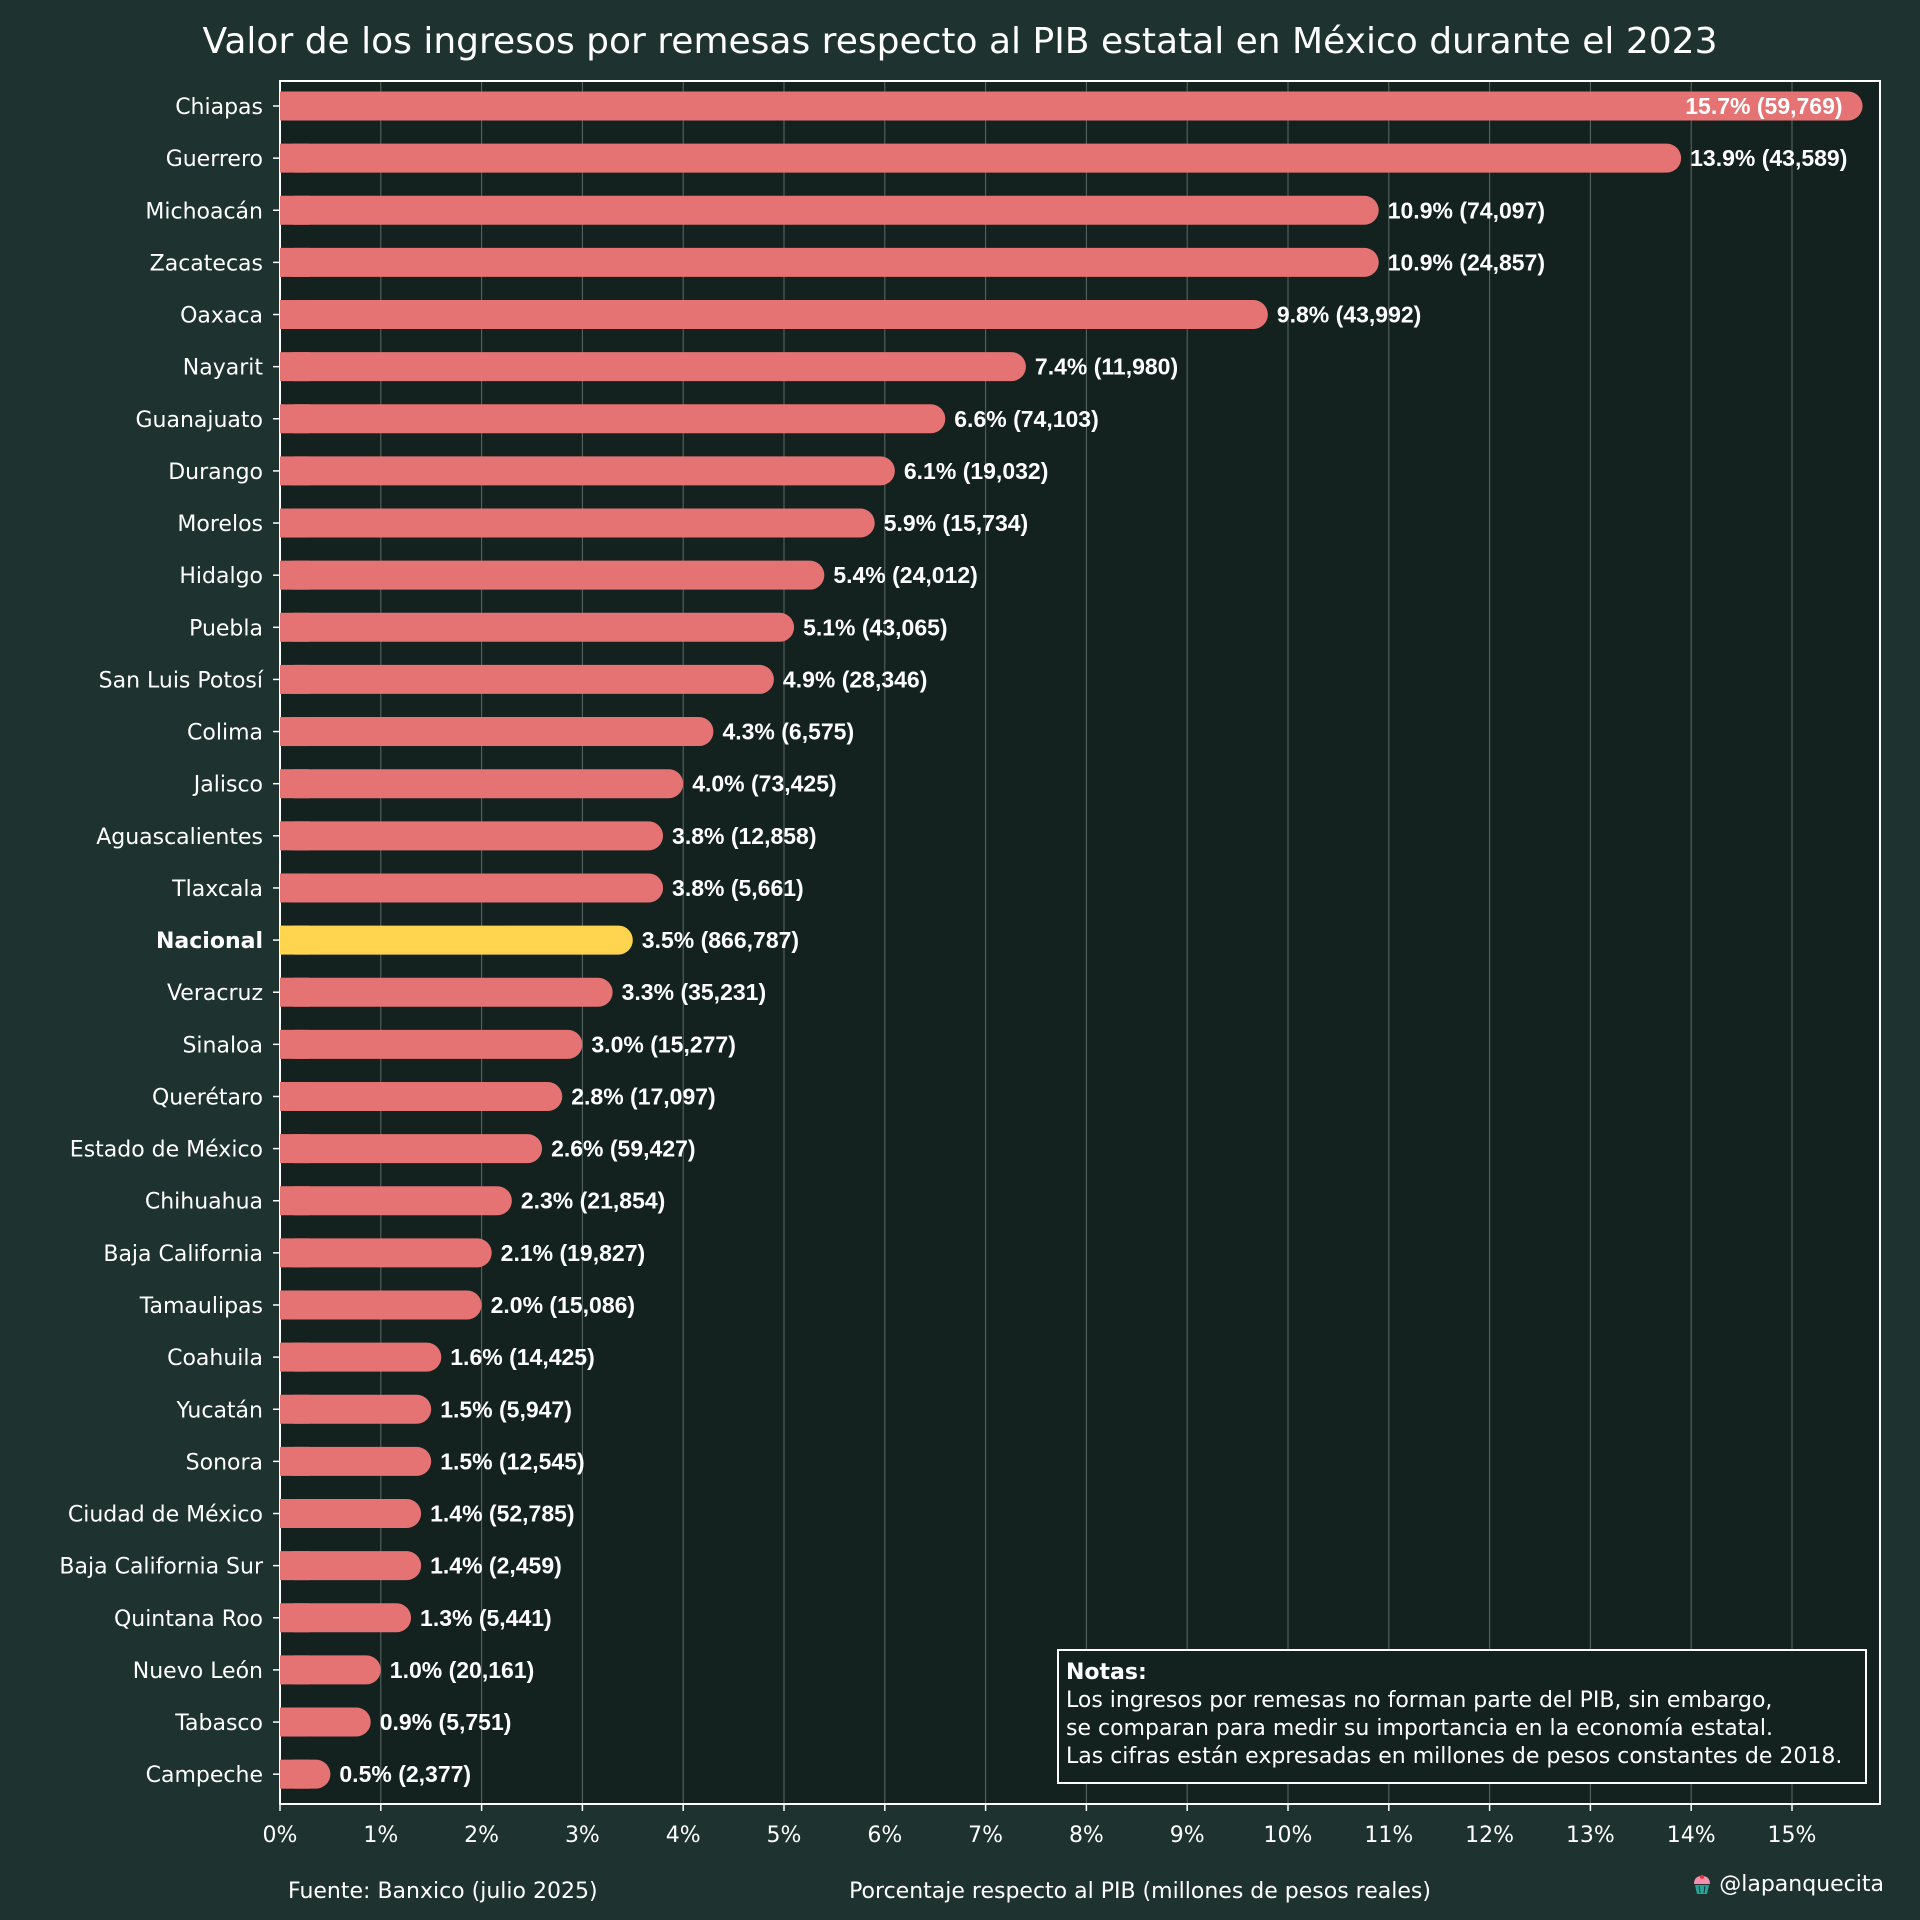 The height and width of the screenshot is (1920, 1920). Describe the element at coordinates (225, 733) in the screenshot. I see `category-label: Colima` at that location.